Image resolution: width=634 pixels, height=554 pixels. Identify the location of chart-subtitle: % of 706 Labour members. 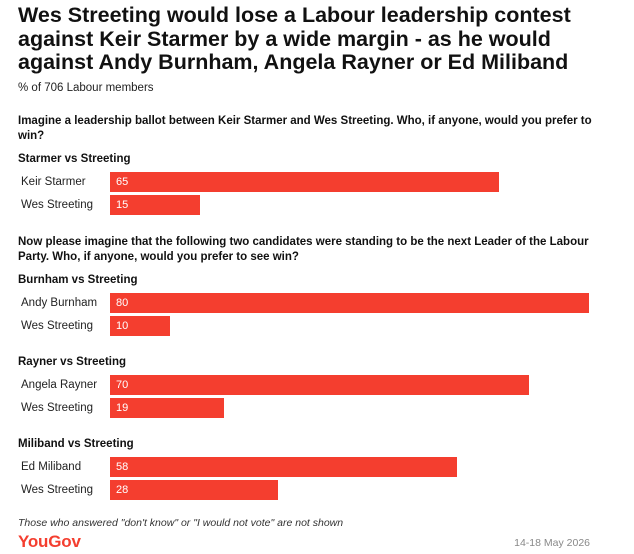
(86, 88).